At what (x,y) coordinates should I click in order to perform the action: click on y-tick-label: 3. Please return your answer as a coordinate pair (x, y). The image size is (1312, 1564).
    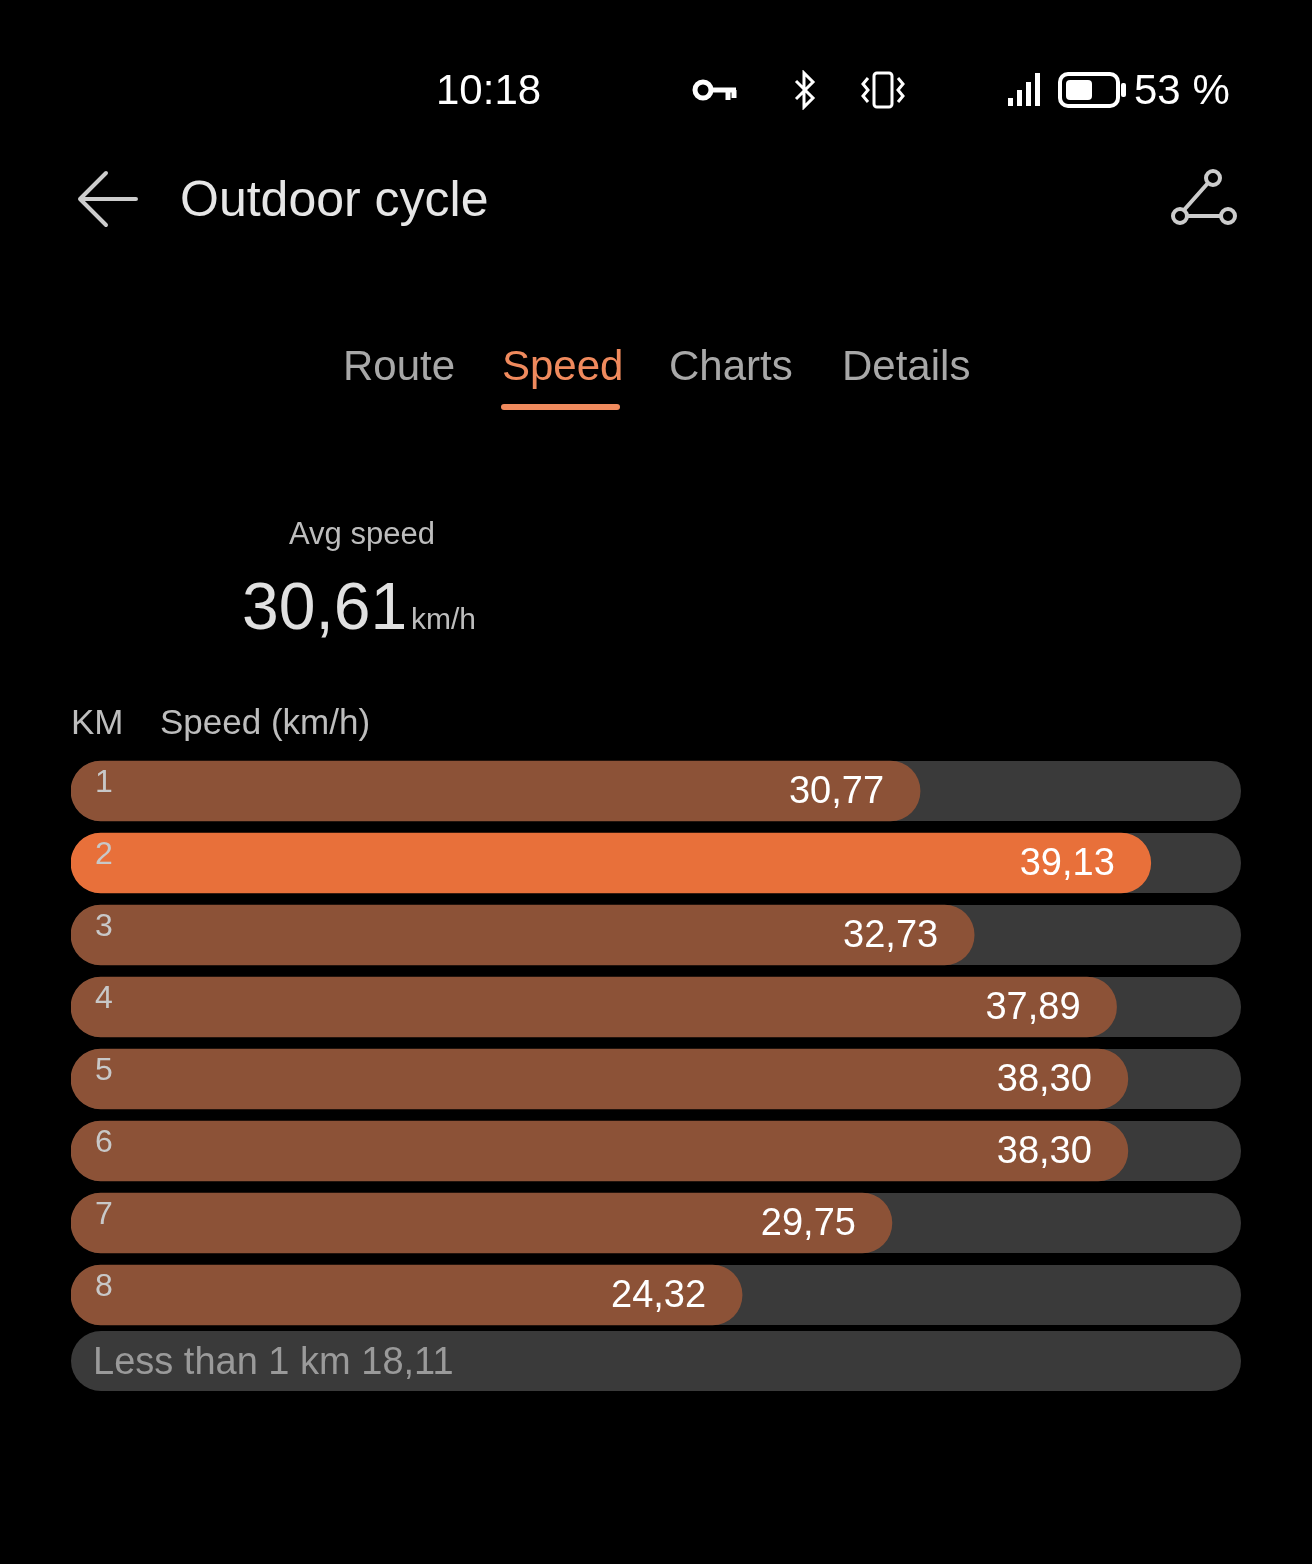
    Looking at the image, I should click on (104, 924).